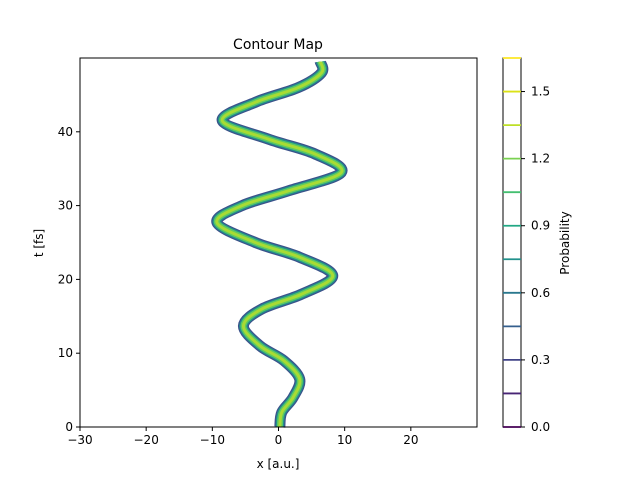 Image resolution: width=640 pixels, height=480 pixels. I want to click on x-tick-label: 0, so click(279, 440).